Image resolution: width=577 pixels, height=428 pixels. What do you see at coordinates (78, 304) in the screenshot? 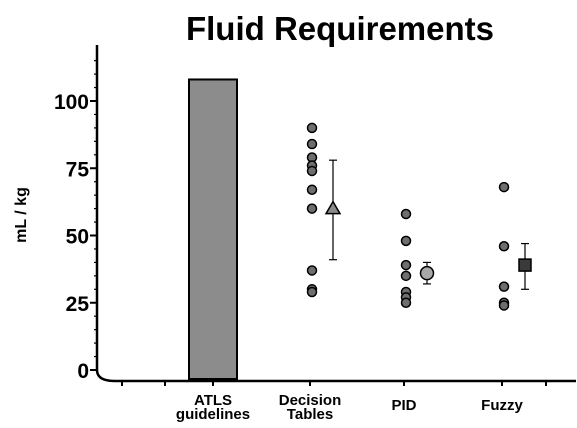
I see `y-tick-label: 25` at bounding box center [78, 304].